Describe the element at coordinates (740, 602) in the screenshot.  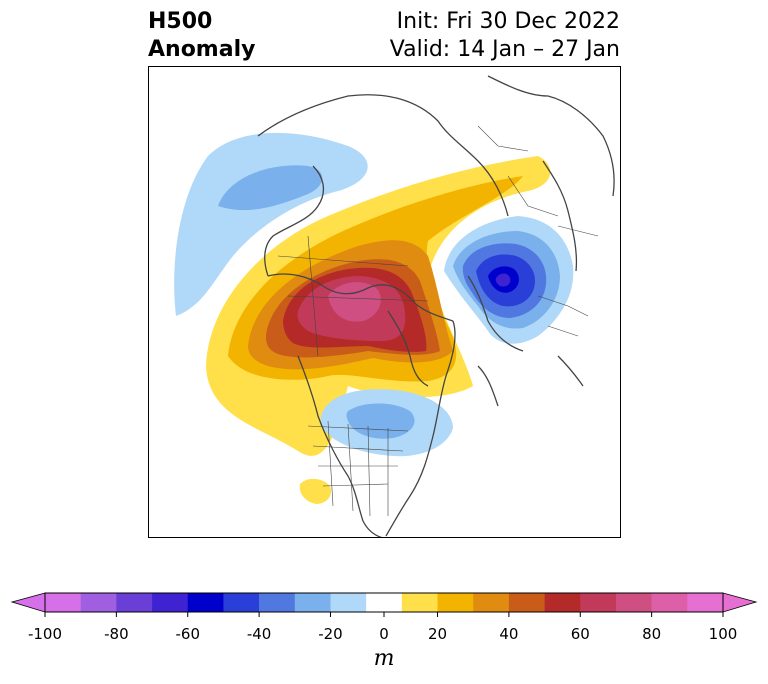
I see `colorbar-over-arrow` at that location.